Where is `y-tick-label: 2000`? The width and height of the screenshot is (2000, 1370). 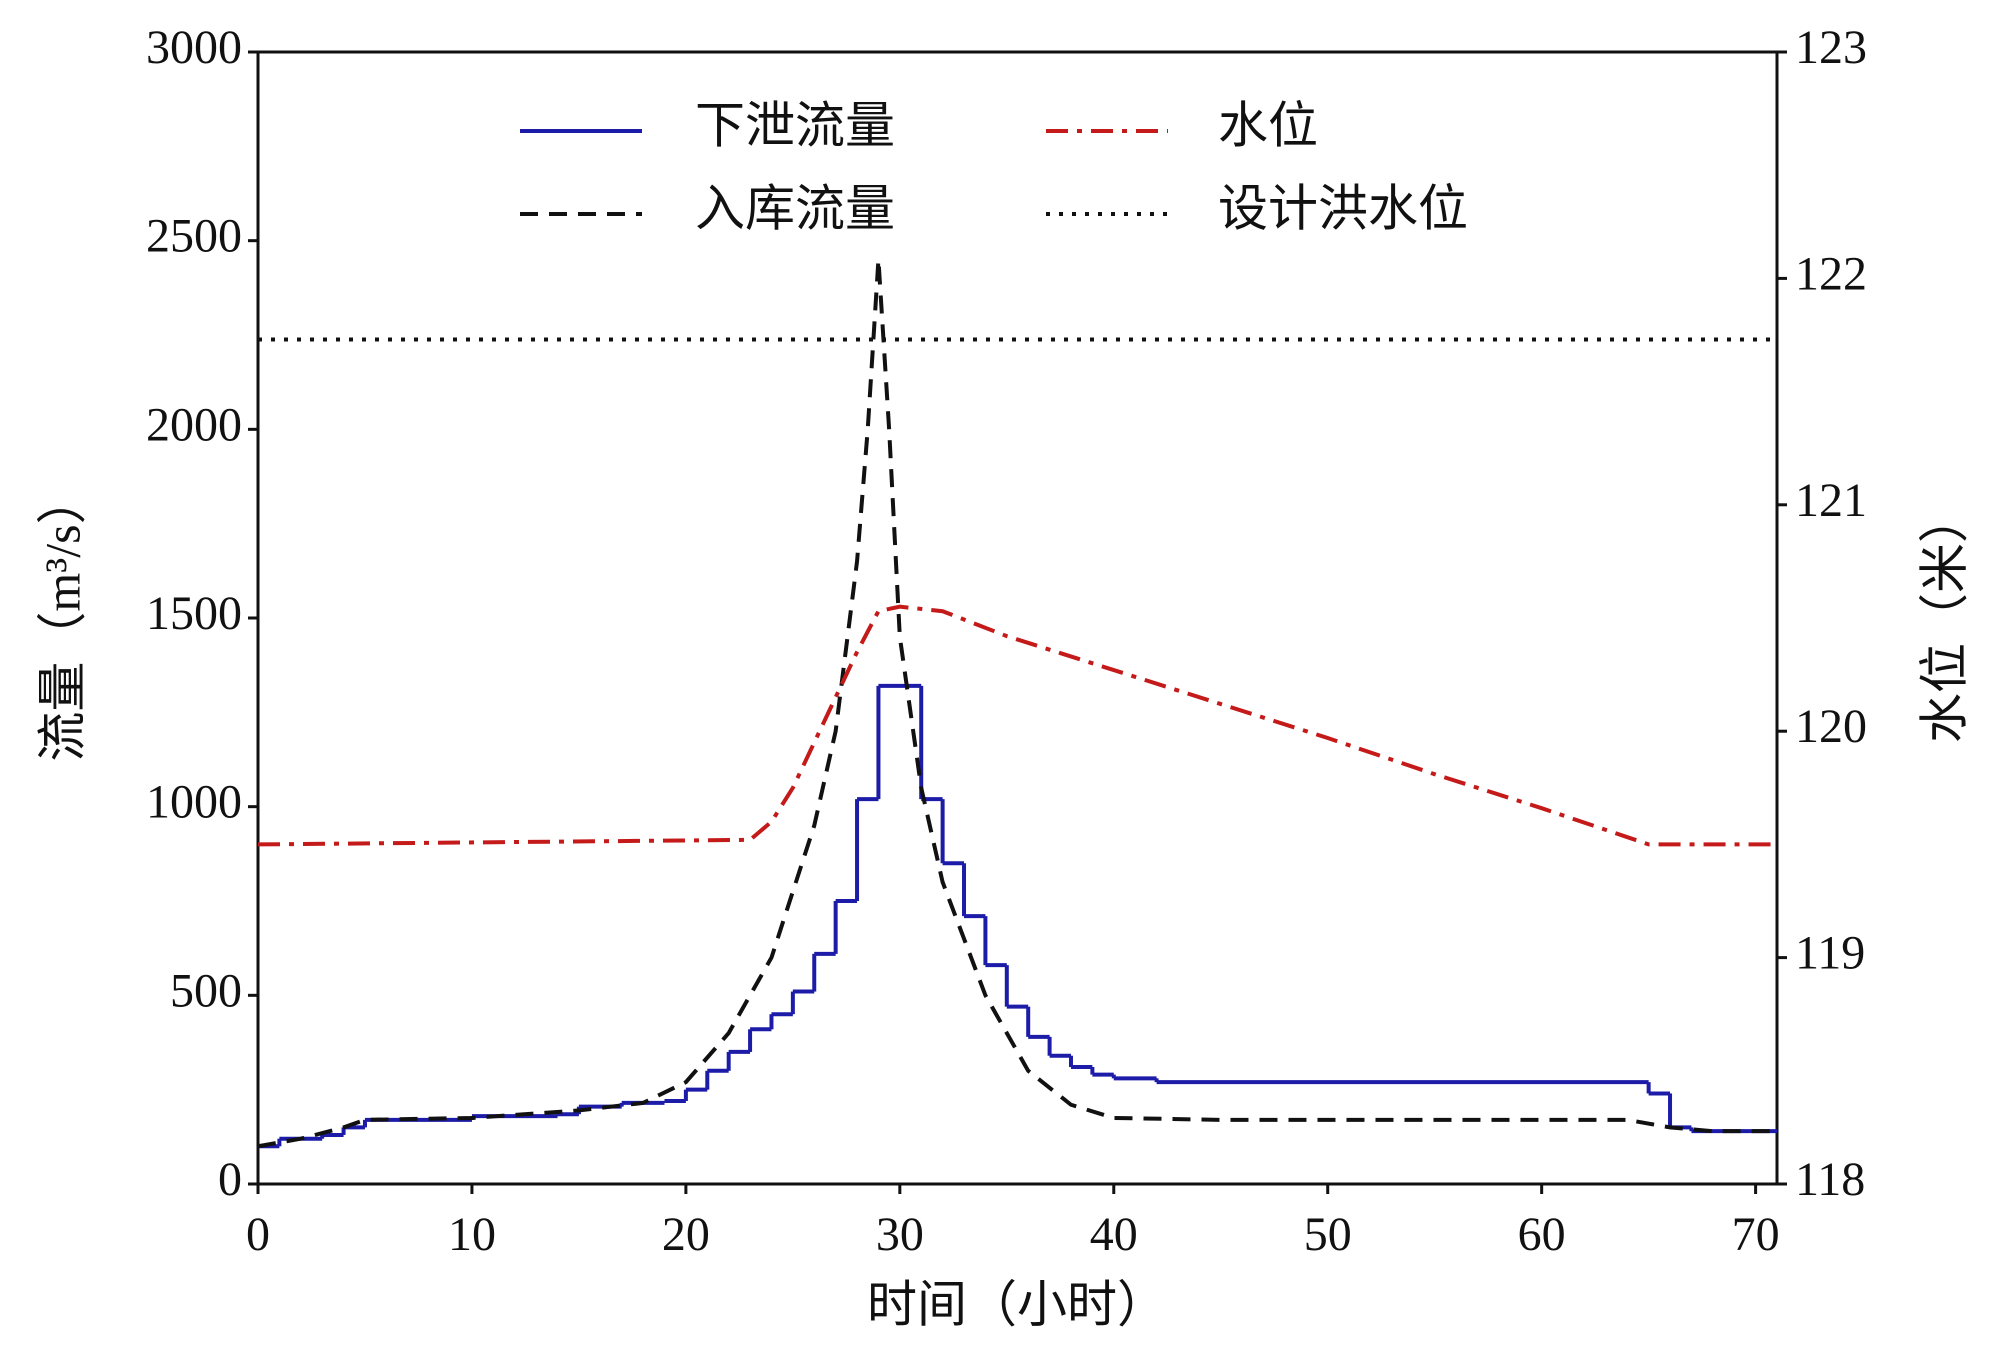
y-tick-label: 2000 is located at coordinates (194, 424).